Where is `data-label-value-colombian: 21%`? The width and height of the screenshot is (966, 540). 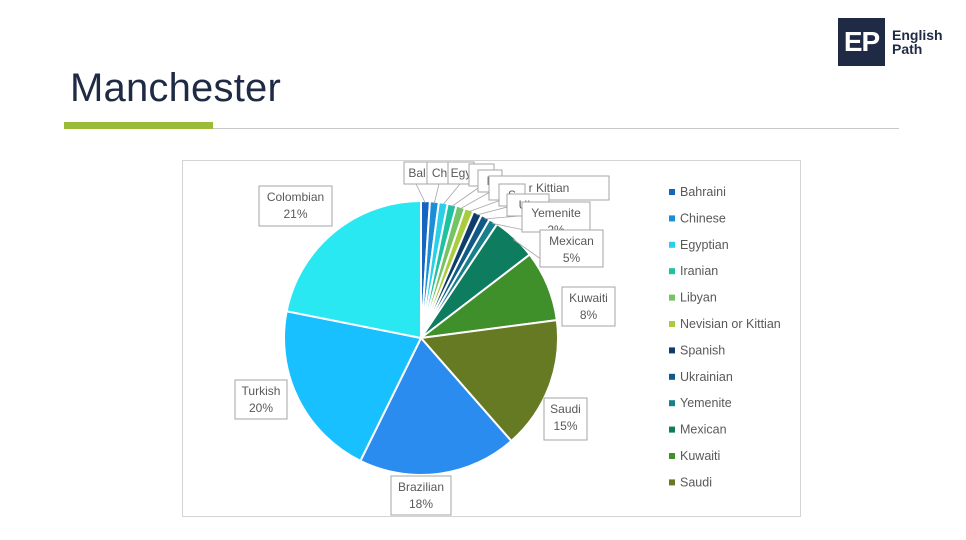 data-label-value-colombian: 21% is located at coordinates (295, 214).